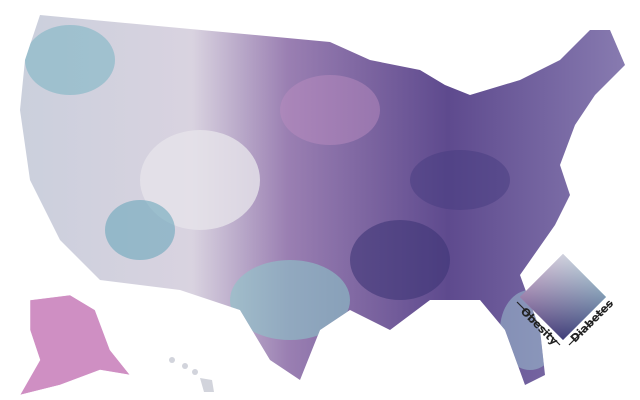  What do you see at coordinates (563, 297) in the screenshot?
I see `legend-key-shade` at bounding box center [563, 297].